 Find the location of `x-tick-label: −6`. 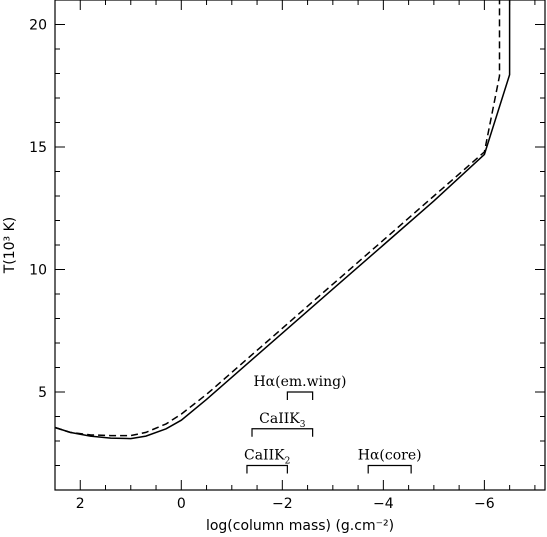

x-tick-label: −6 is located at coordinates (484, 504).